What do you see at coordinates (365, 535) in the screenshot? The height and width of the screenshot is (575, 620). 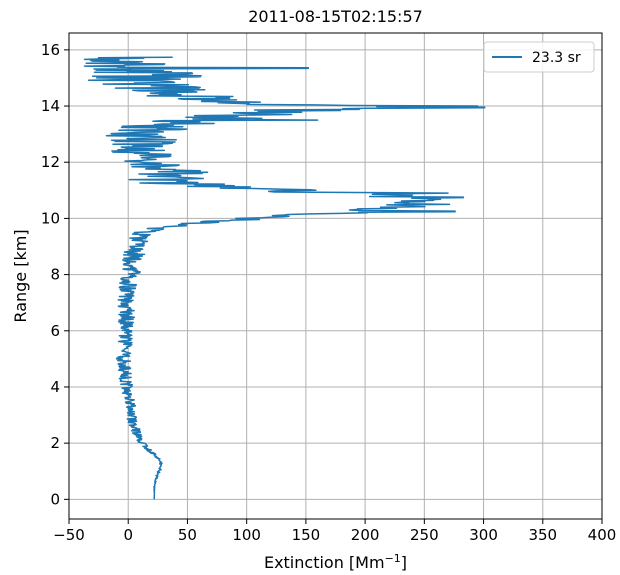 I see `x-tick-label: 200` at bounding box center [365, 535].